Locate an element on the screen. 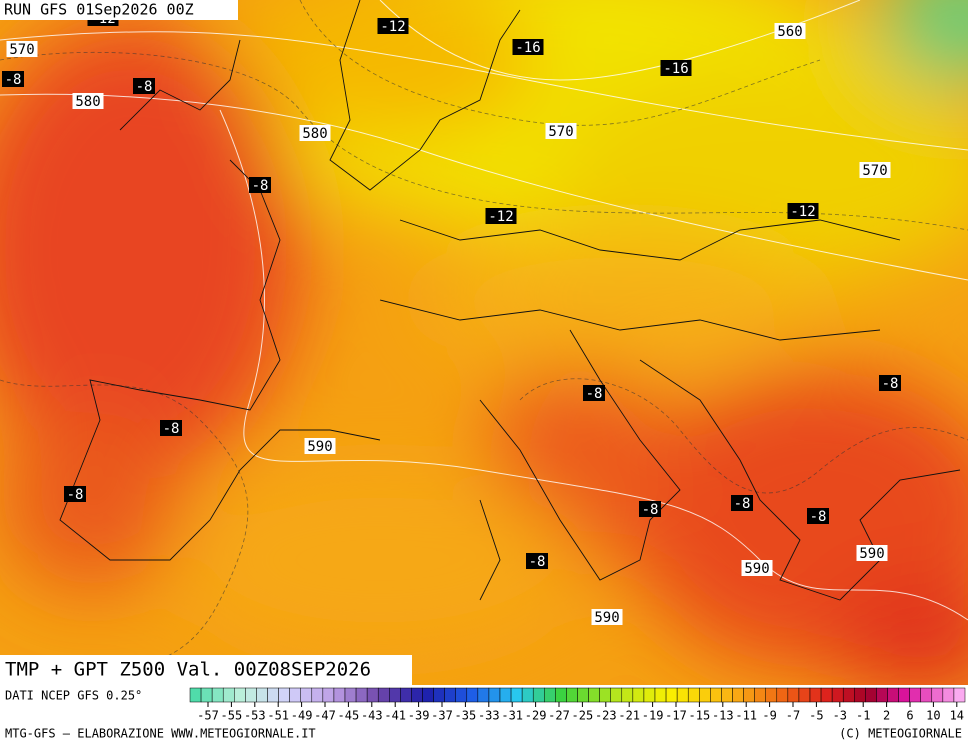  source-label: DATI NCEP GFS 0.25° is located at coordinates (73, 696).